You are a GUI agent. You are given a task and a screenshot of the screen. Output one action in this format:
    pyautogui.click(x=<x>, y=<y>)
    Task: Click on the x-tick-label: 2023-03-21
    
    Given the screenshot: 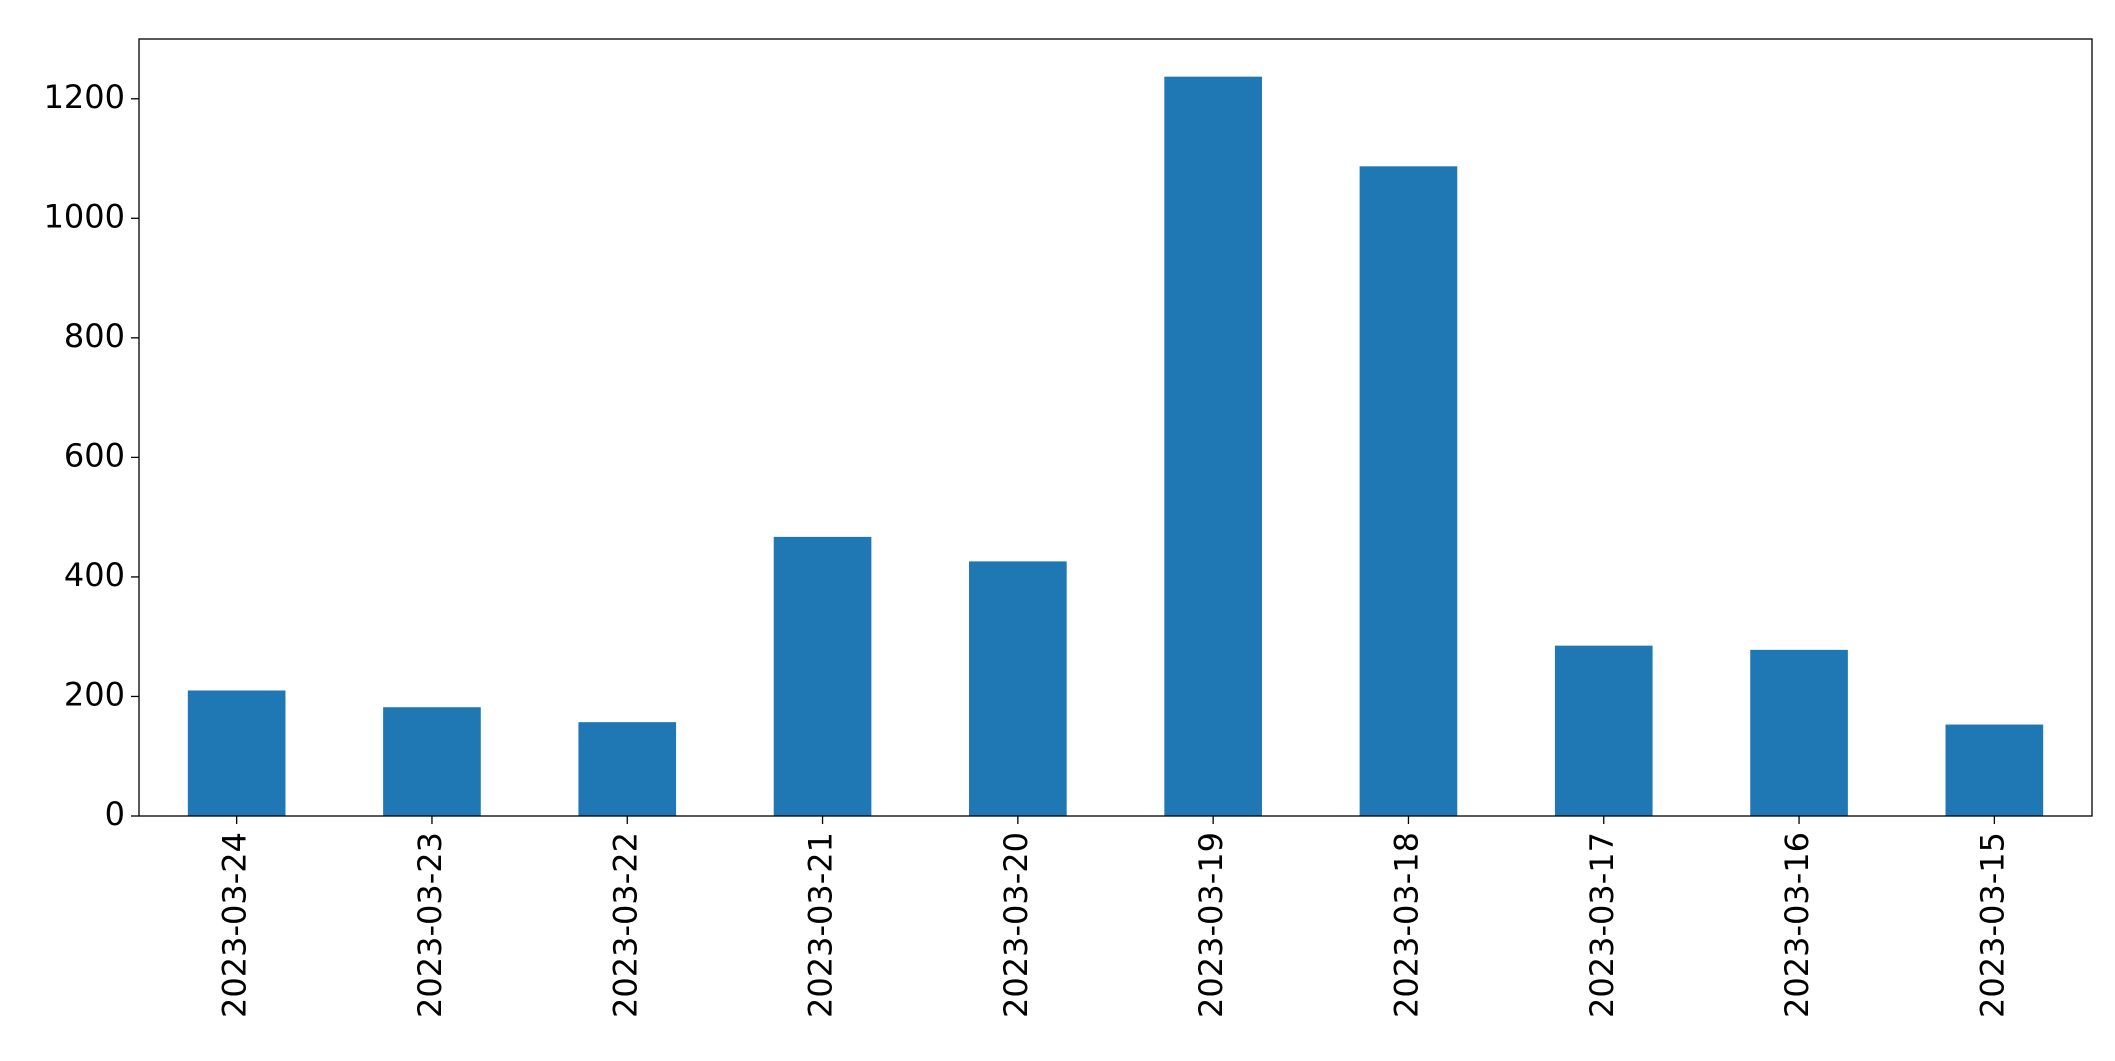 What is the action you would take?
    pyautogui.click(x=821, y=925)
    